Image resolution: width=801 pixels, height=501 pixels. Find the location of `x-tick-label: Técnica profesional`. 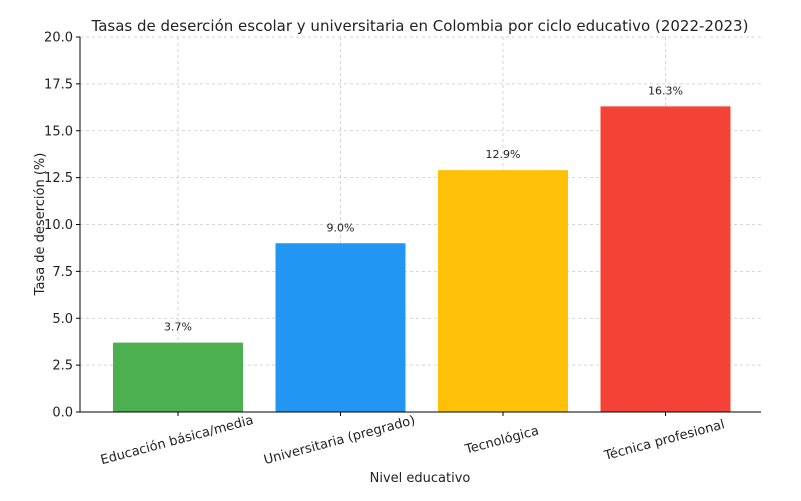

x-tick-label: Técnica profesional is located at coordinates (664, 440).